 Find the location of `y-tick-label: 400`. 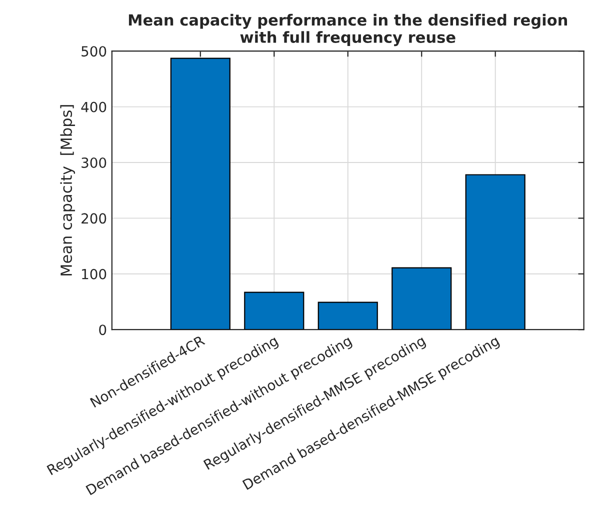

y-tick-label: 400 is located at coordinates (93, 107).